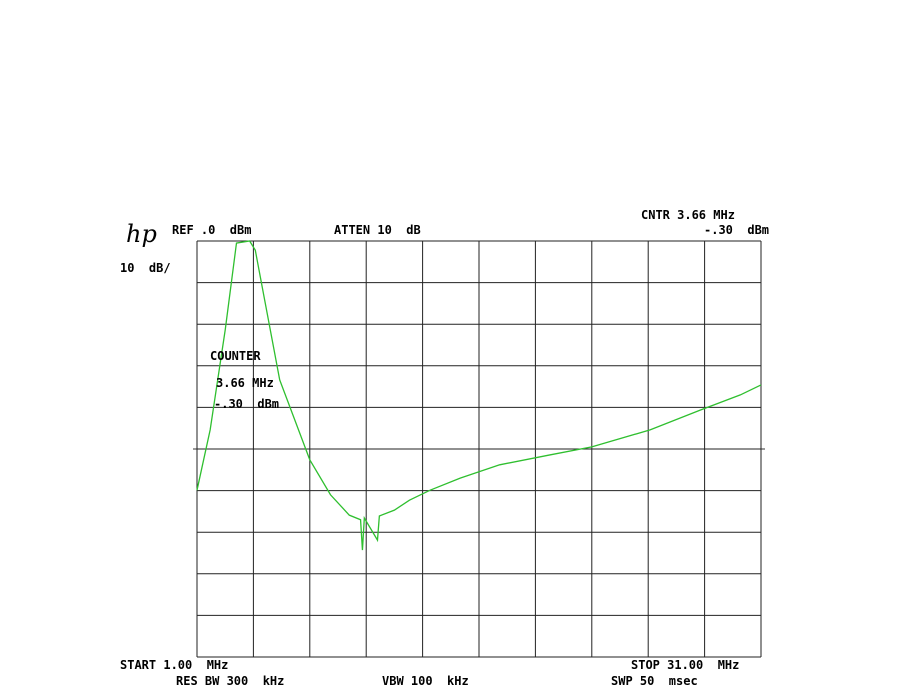 The width and height of the screenshot is (907, 686). What do you see at coordinates (377, 230) in the screenshot?
I see `annotation: ATTEN 10 dB` at bounding box center [377, 230].